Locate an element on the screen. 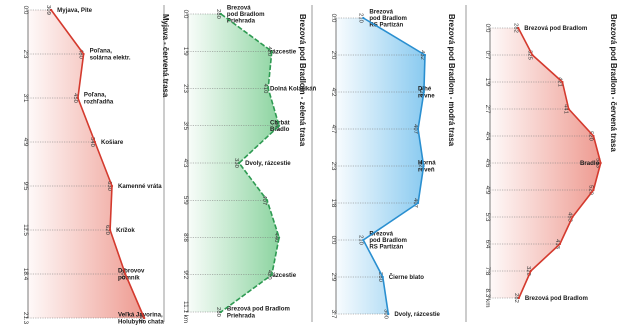  place-label: Myjava, Pite is located at coordinates (74, 10).